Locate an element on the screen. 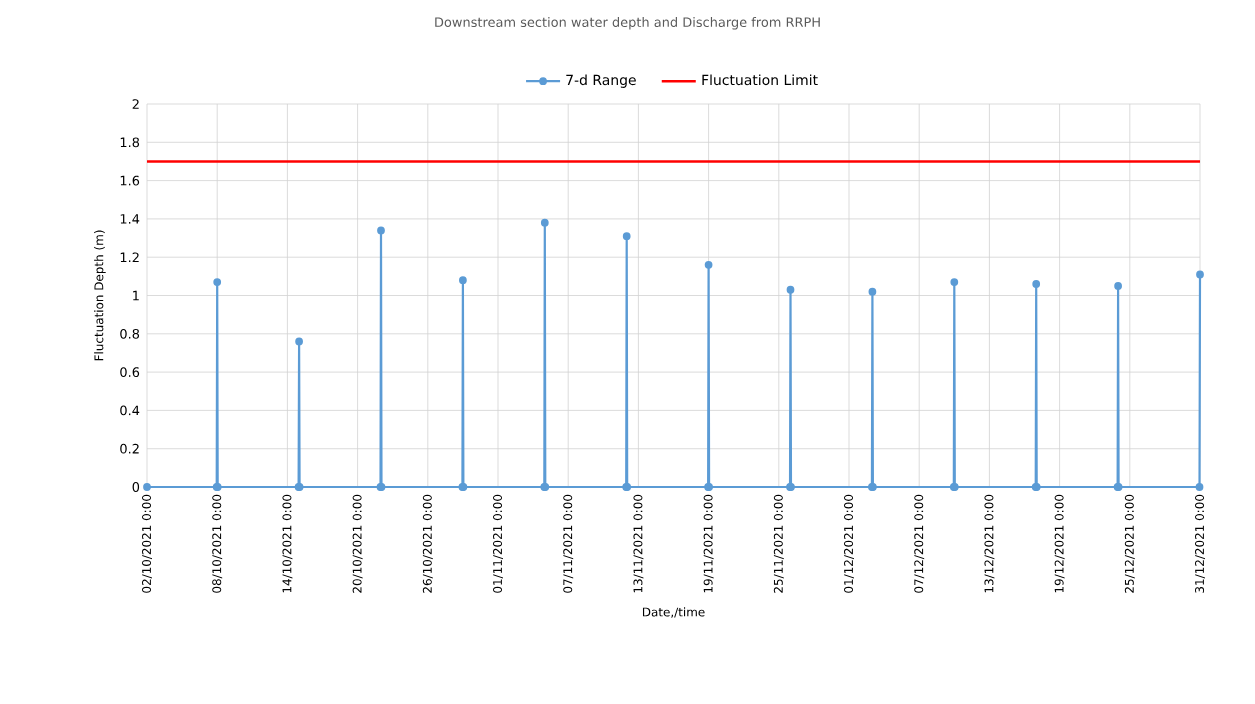 The height and width of the screenshot is (704, 1255). y-axis-title: Fluctuation Depth (m) is located at coordinates (100, 295).